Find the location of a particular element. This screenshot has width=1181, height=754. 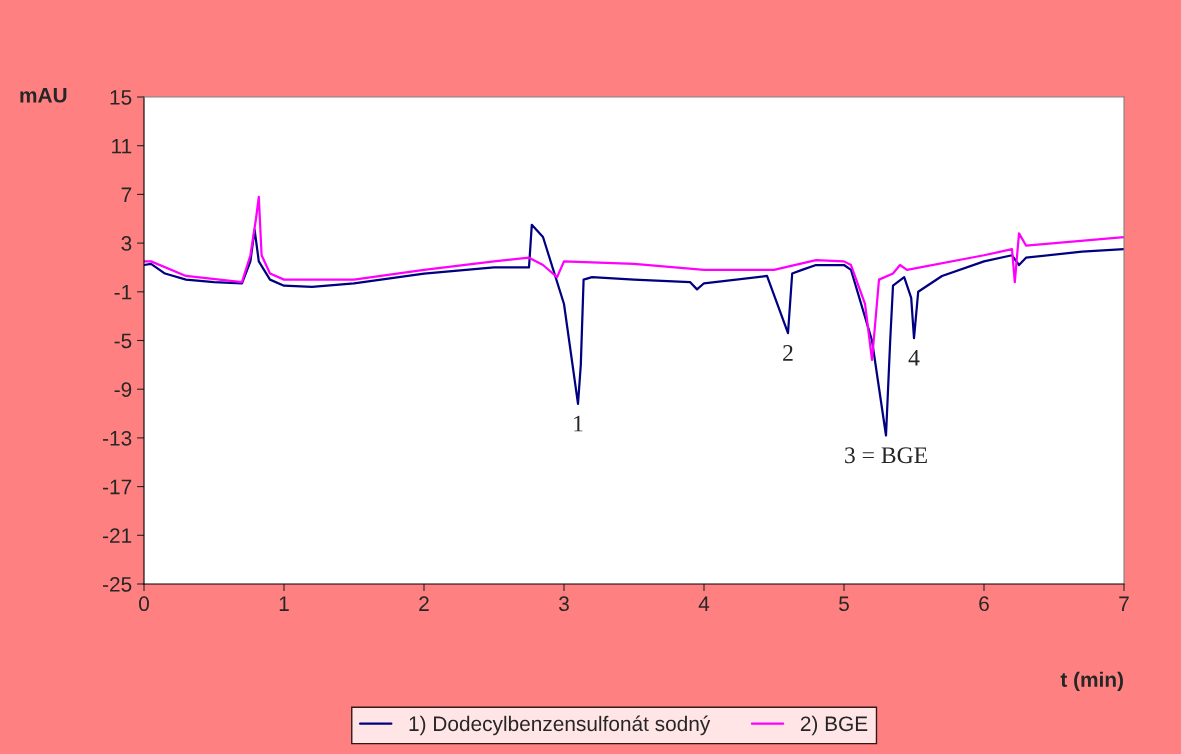

x-tick-label: 4 is located at coordinates (704, 603).